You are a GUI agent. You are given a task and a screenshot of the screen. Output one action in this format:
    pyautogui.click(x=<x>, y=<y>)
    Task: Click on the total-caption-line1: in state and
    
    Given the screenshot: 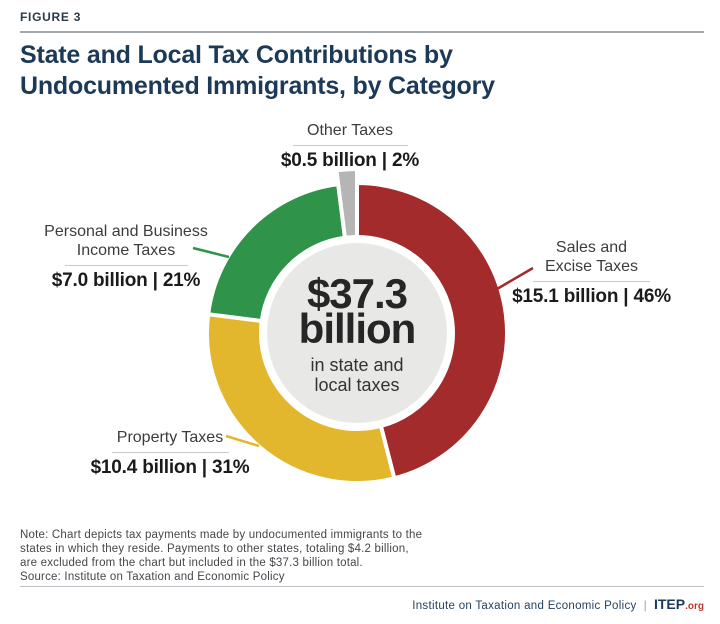 What is the action you would take?
    pyautogui.click(x=357, y=365)
    